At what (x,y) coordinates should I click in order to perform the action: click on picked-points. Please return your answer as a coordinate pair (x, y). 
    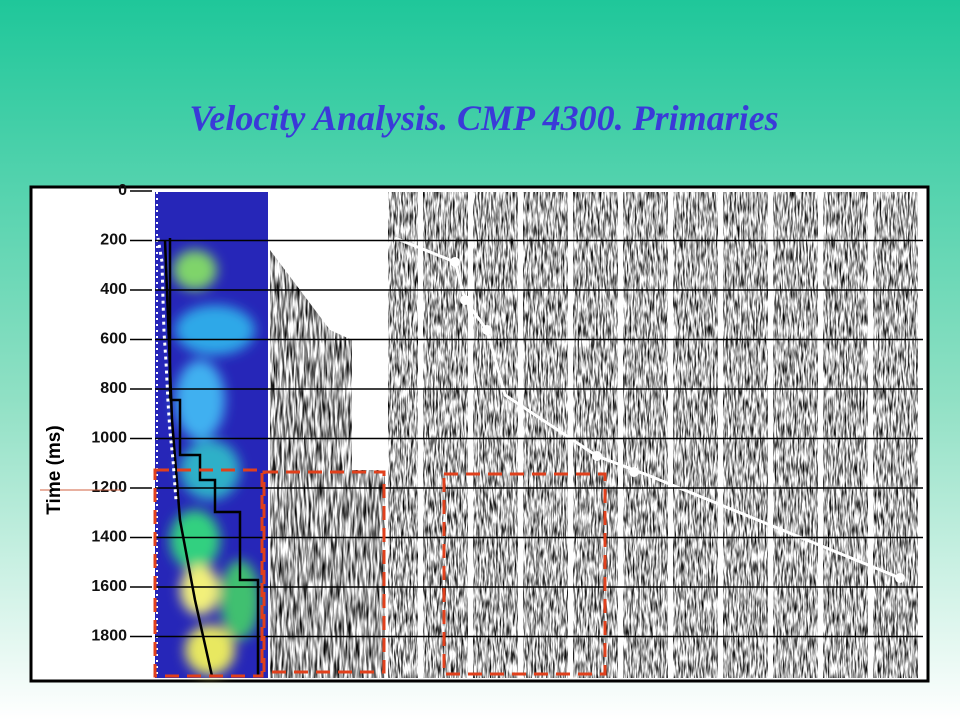
    Looking at the image, I should click on (167, 369).